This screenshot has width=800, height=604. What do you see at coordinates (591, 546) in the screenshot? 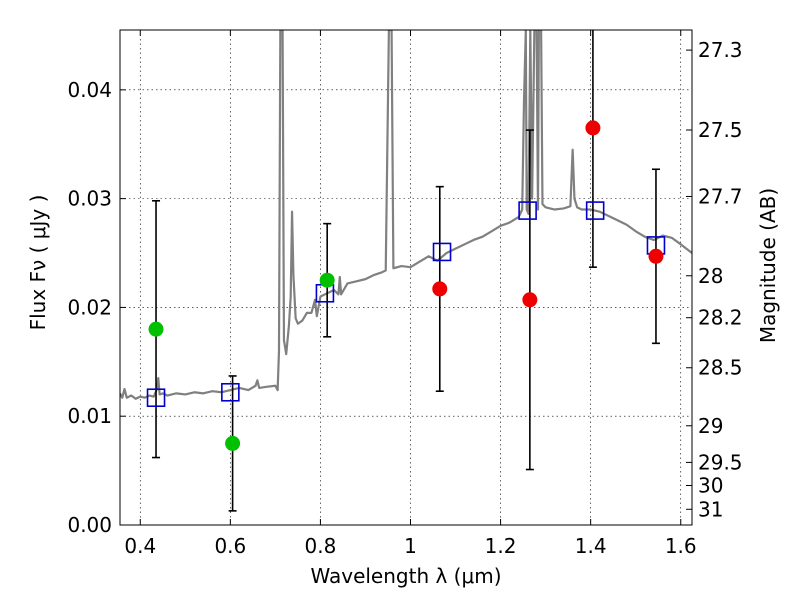
I see `x-tick-label: 1.4` at bounding box center [591, 546].